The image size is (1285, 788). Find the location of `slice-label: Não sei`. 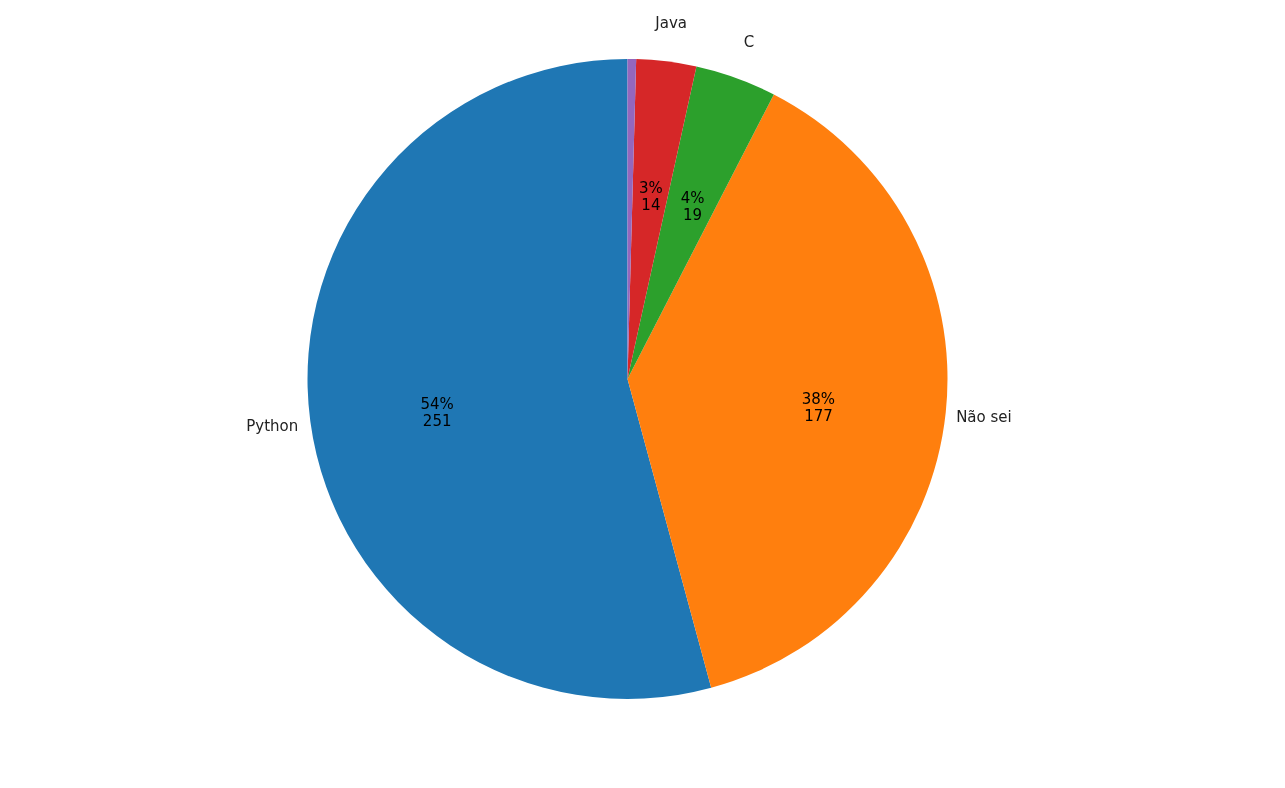

slice-label: Não sei is located at coordinates (984, 416).